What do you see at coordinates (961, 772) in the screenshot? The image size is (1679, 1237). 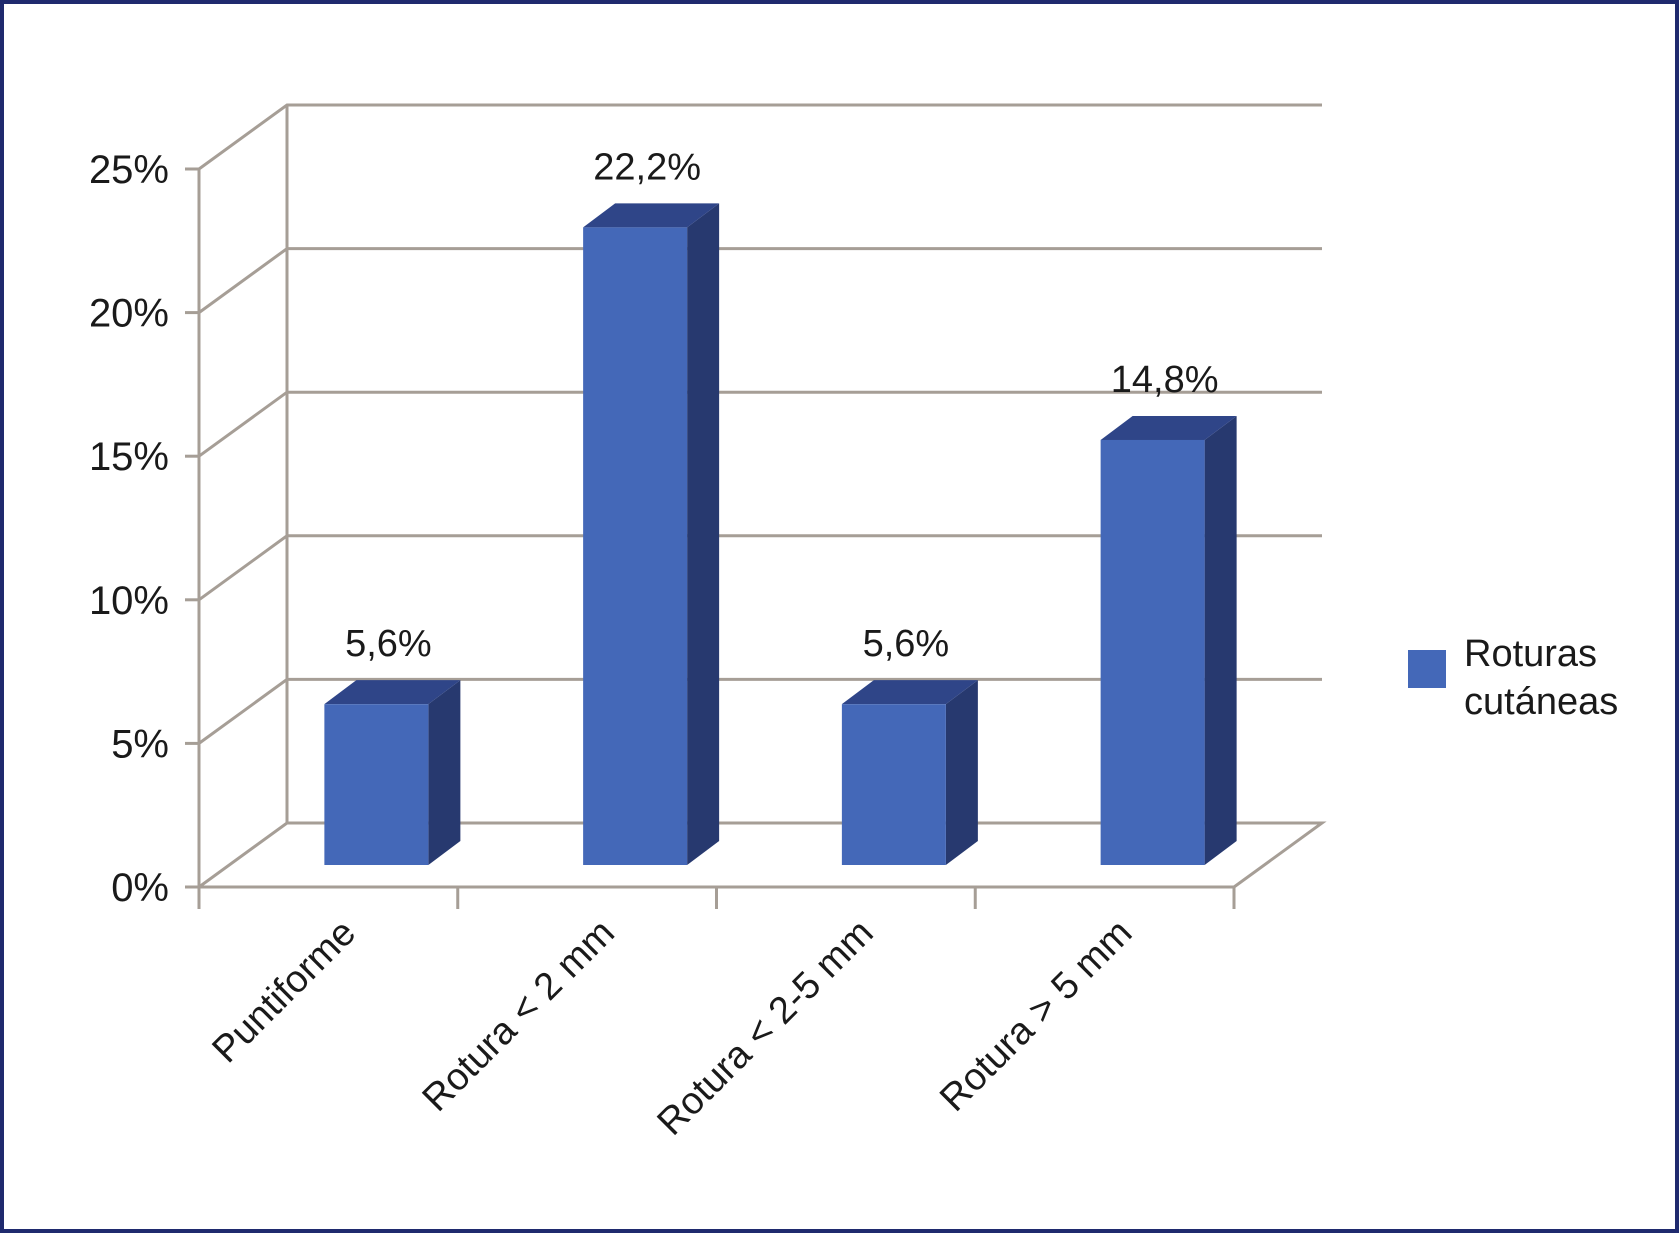 I see `bar-3-side` at bounding box center [961, 772].